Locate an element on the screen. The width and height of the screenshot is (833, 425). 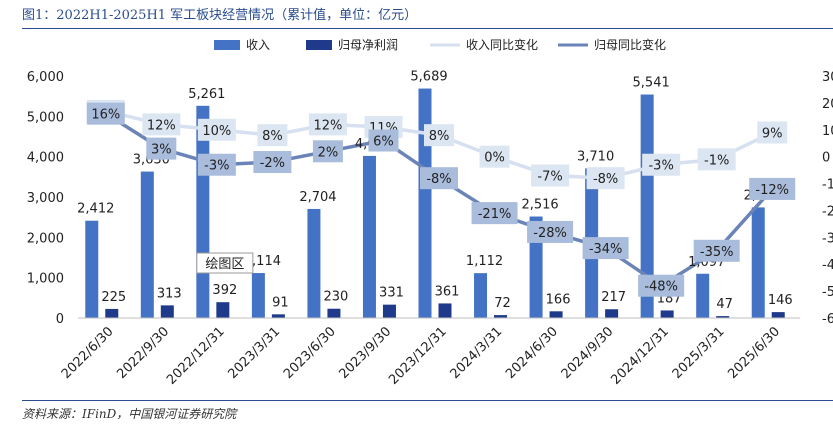
legend-label-0: 收入 is located at coordinates (258, 45).